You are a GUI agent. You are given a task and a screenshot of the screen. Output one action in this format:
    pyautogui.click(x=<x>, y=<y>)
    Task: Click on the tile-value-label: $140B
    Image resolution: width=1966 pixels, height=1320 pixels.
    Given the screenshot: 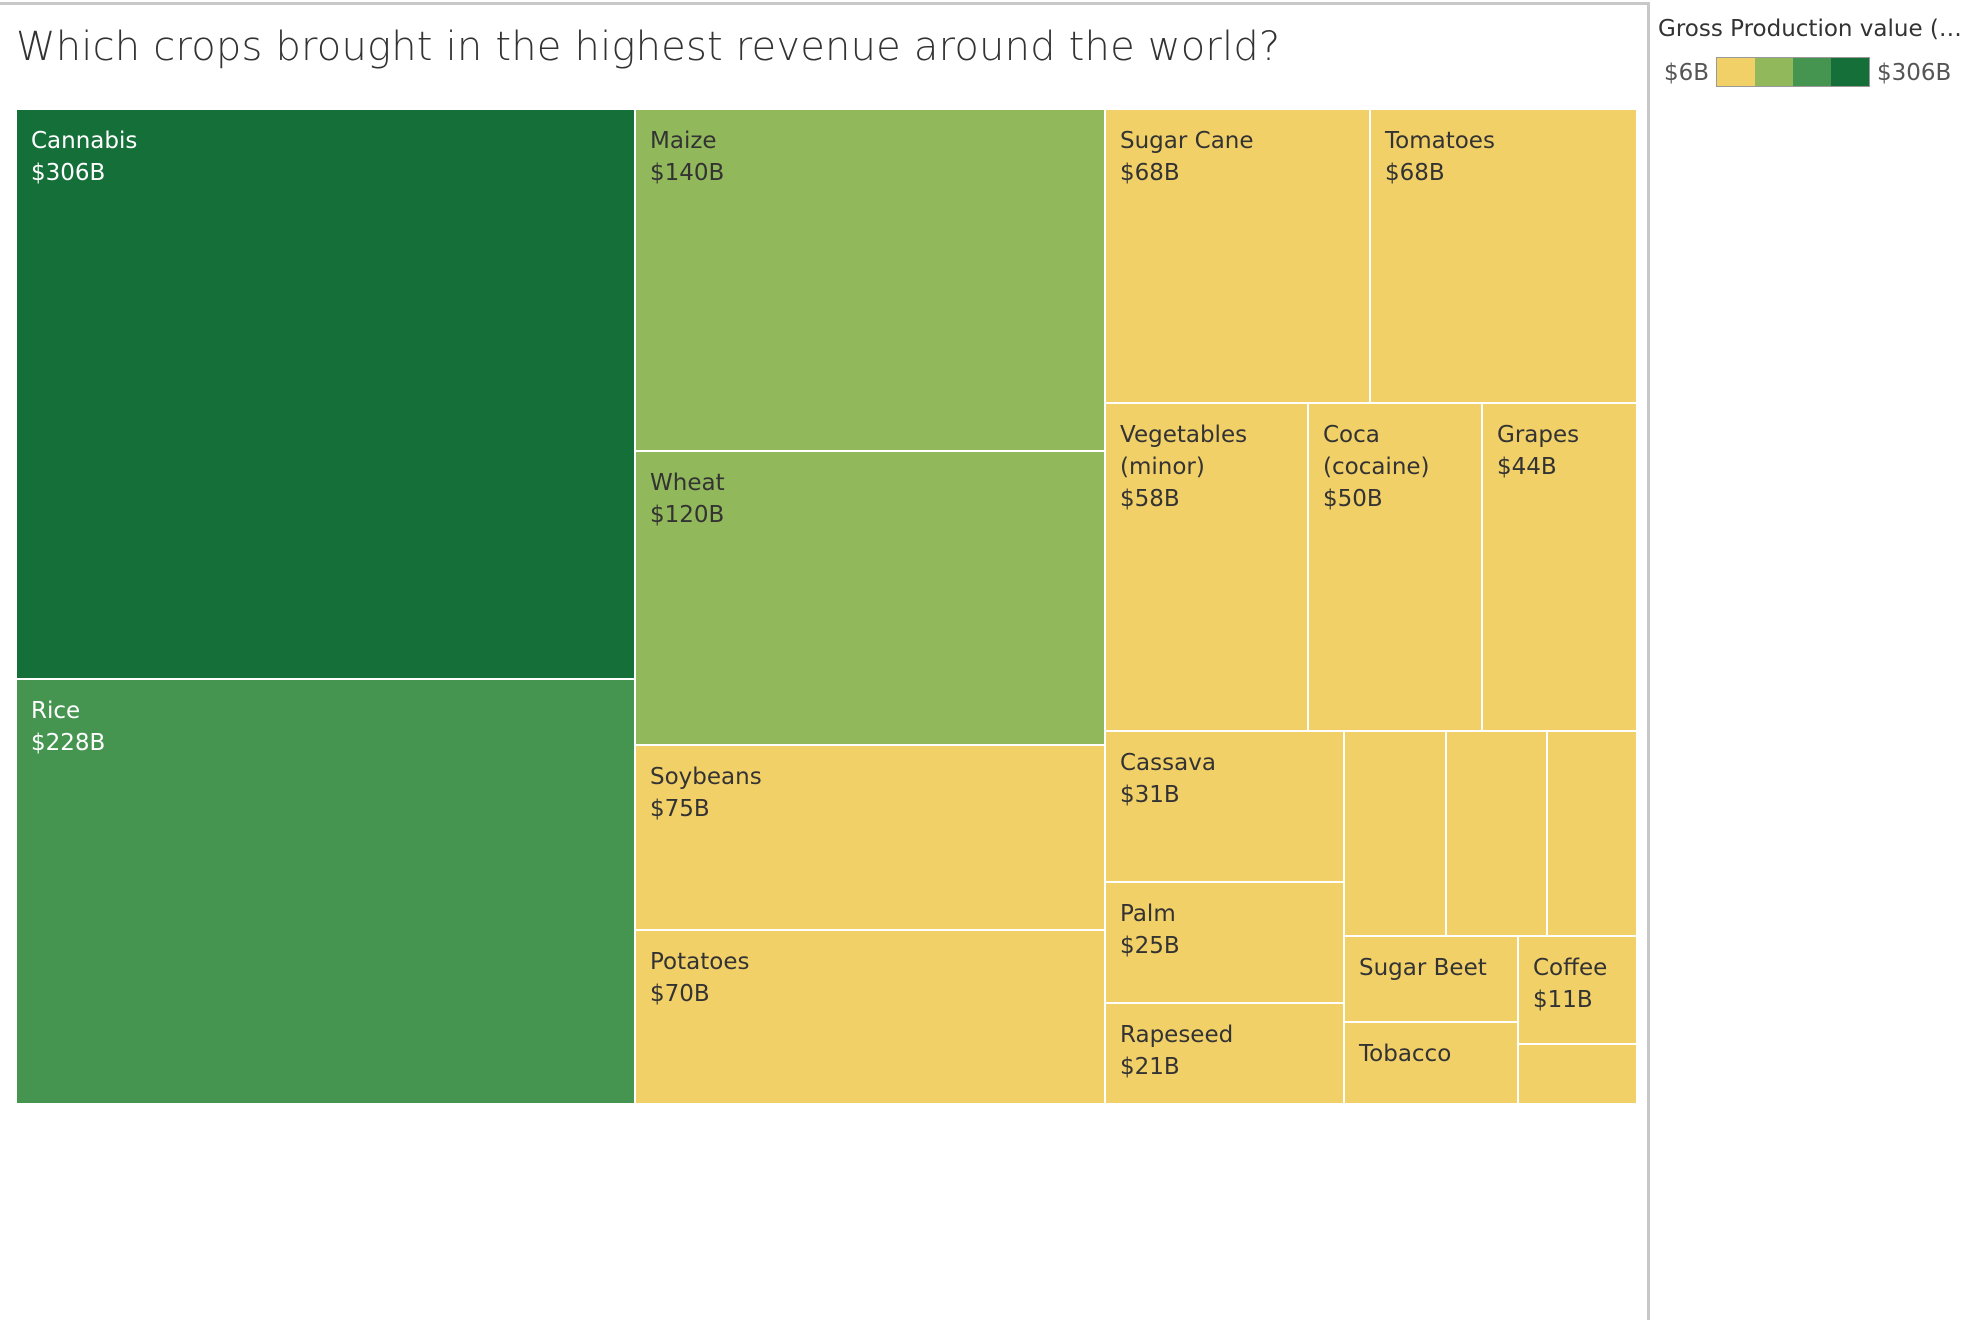 What is the action you would take?
    pyautogui.click(x=687, y=173)
    